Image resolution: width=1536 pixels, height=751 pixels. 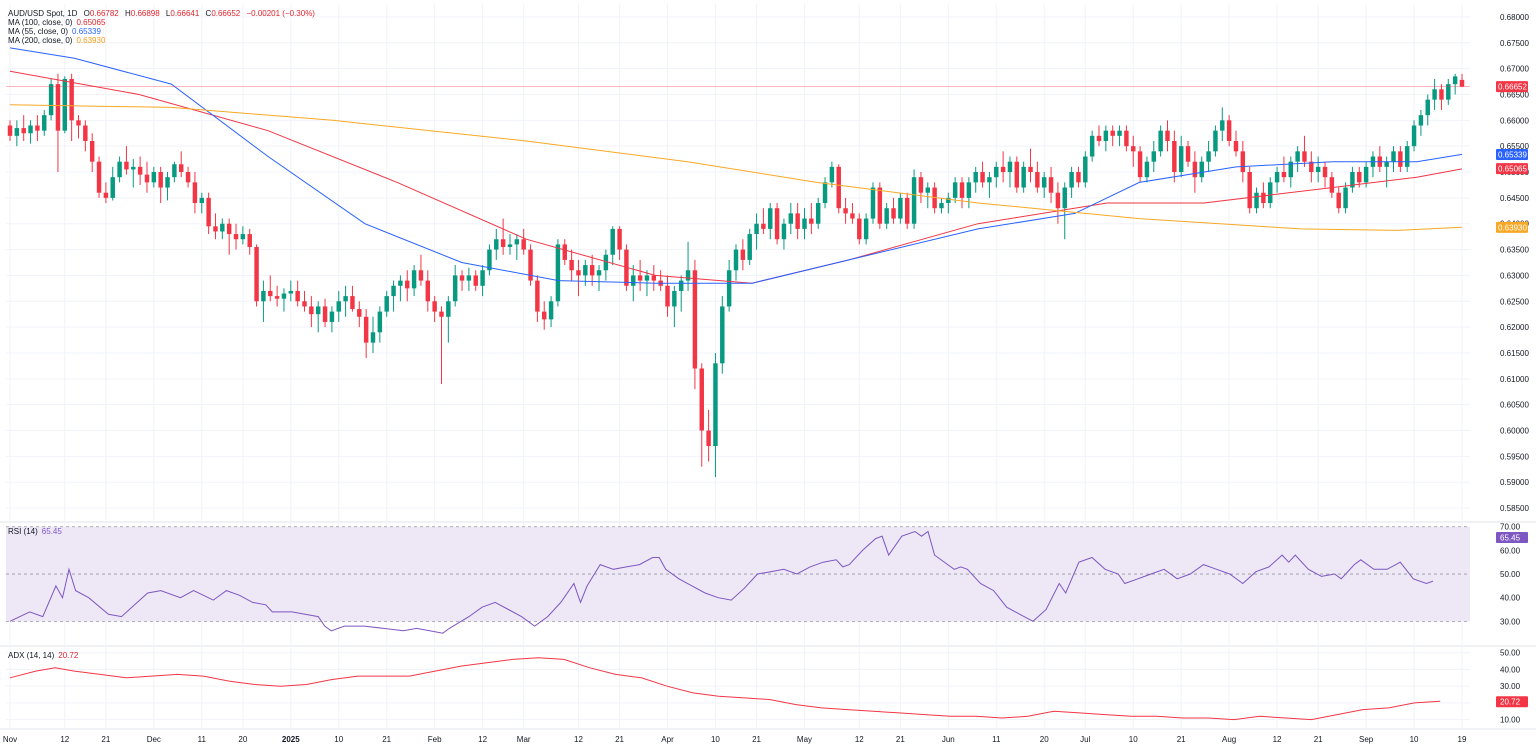 I want to click on time-tick-label: 21, so click(x=900, y=739).